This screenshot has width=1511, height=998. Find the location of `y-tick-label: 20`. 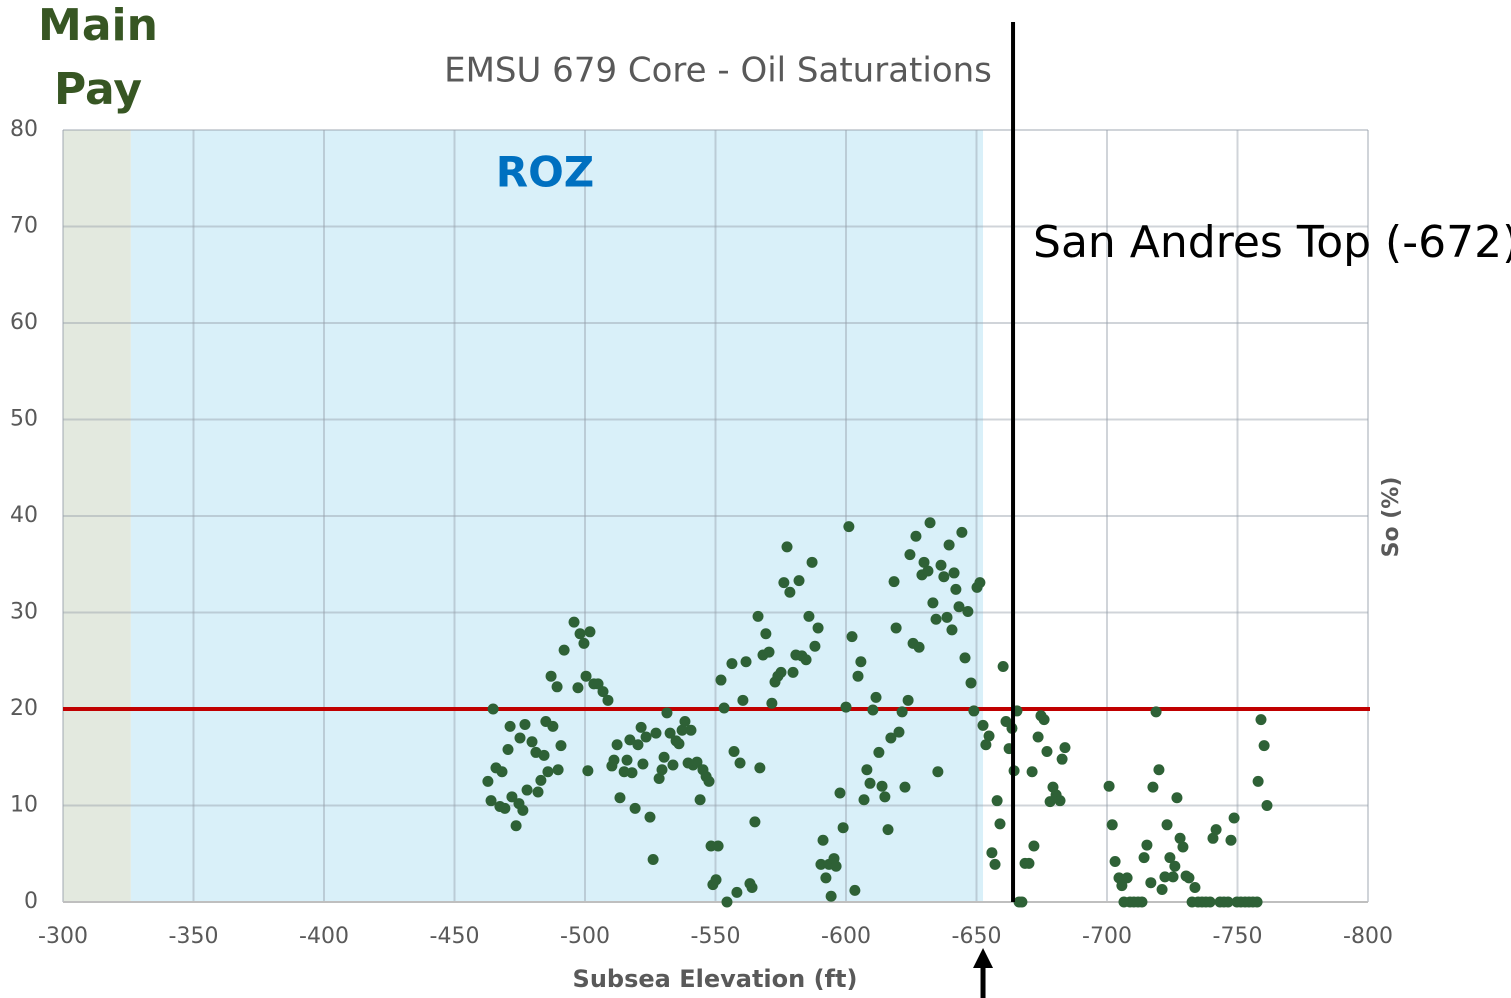

y-tick-label: 20 is located at coordinates (24, 708).